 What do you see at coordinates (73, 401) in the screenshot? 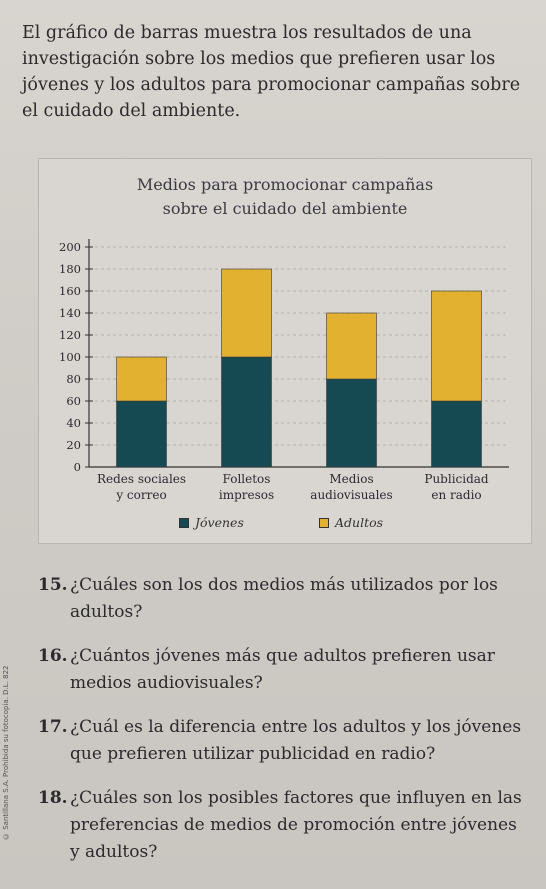
I see `y-tick-label-60: 60` at bounding box center [73, 401].